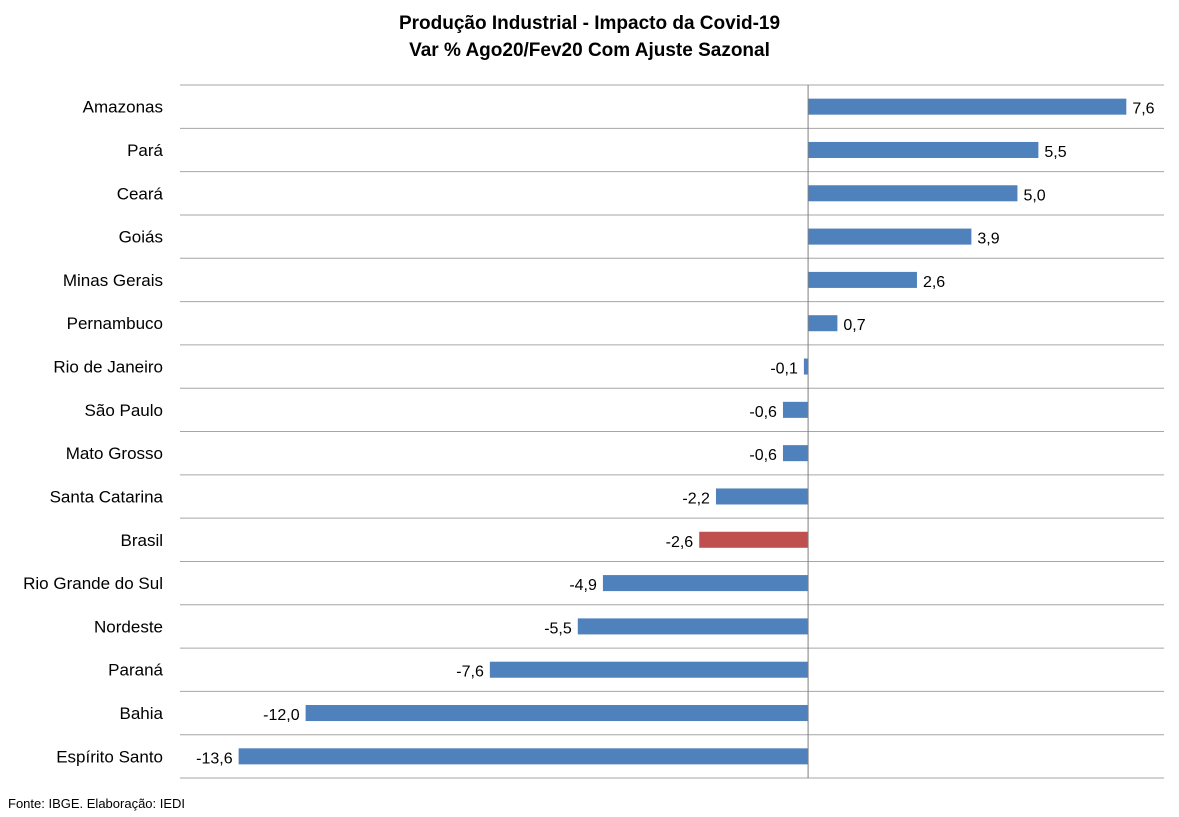 Image resolution: width=1179 pixels, height=817 pixels. What do you see at coordinates (1034, 195) in the screenshot?
I see `data-label: 5,0` at bounding box center [1034, 195].